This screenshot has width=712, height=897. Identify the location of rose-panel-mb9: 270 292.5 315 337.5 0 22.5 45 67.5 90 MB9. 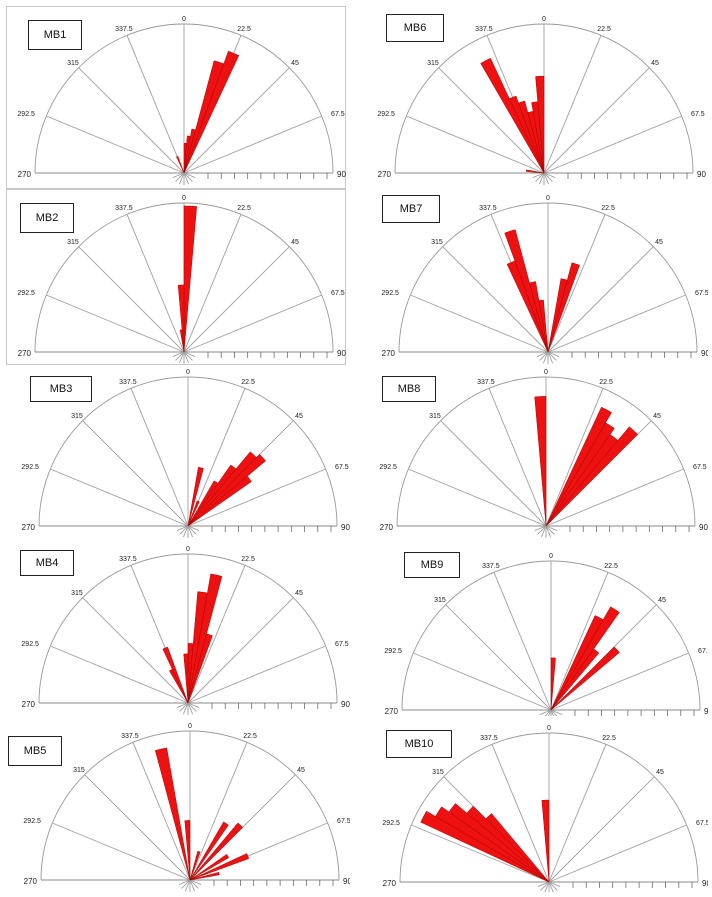
(534, 628).